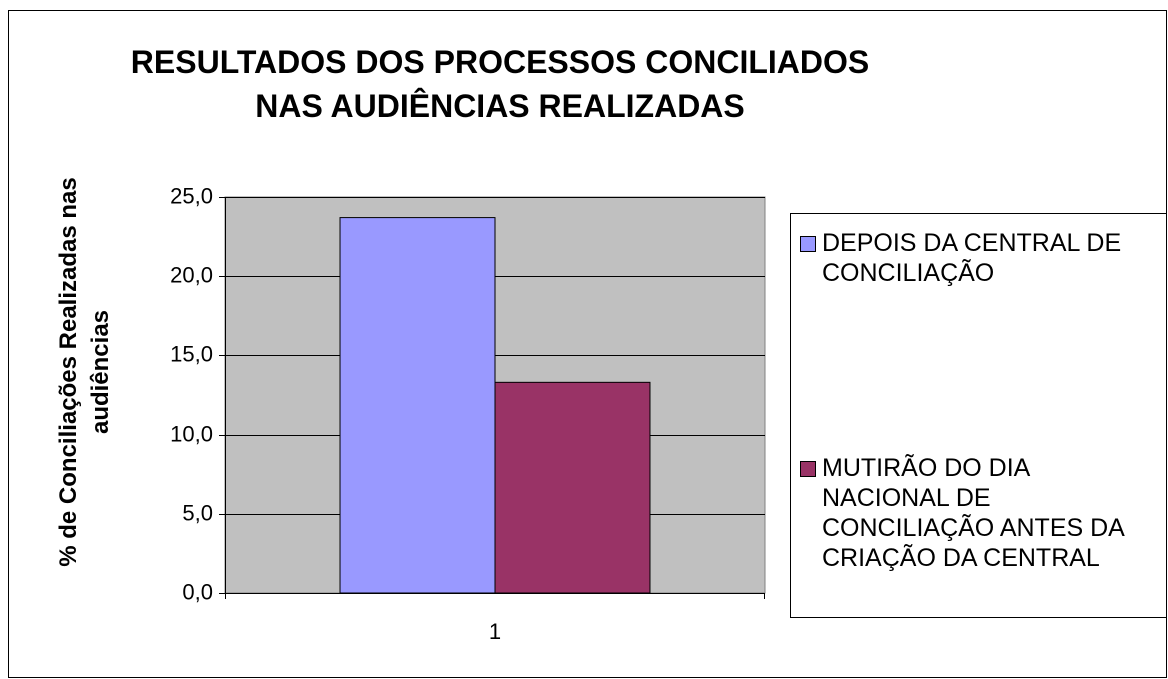  Describe the element at coordinates (191, 433) in the screenshot. I see `y-tick-label: 10,0` at that location.